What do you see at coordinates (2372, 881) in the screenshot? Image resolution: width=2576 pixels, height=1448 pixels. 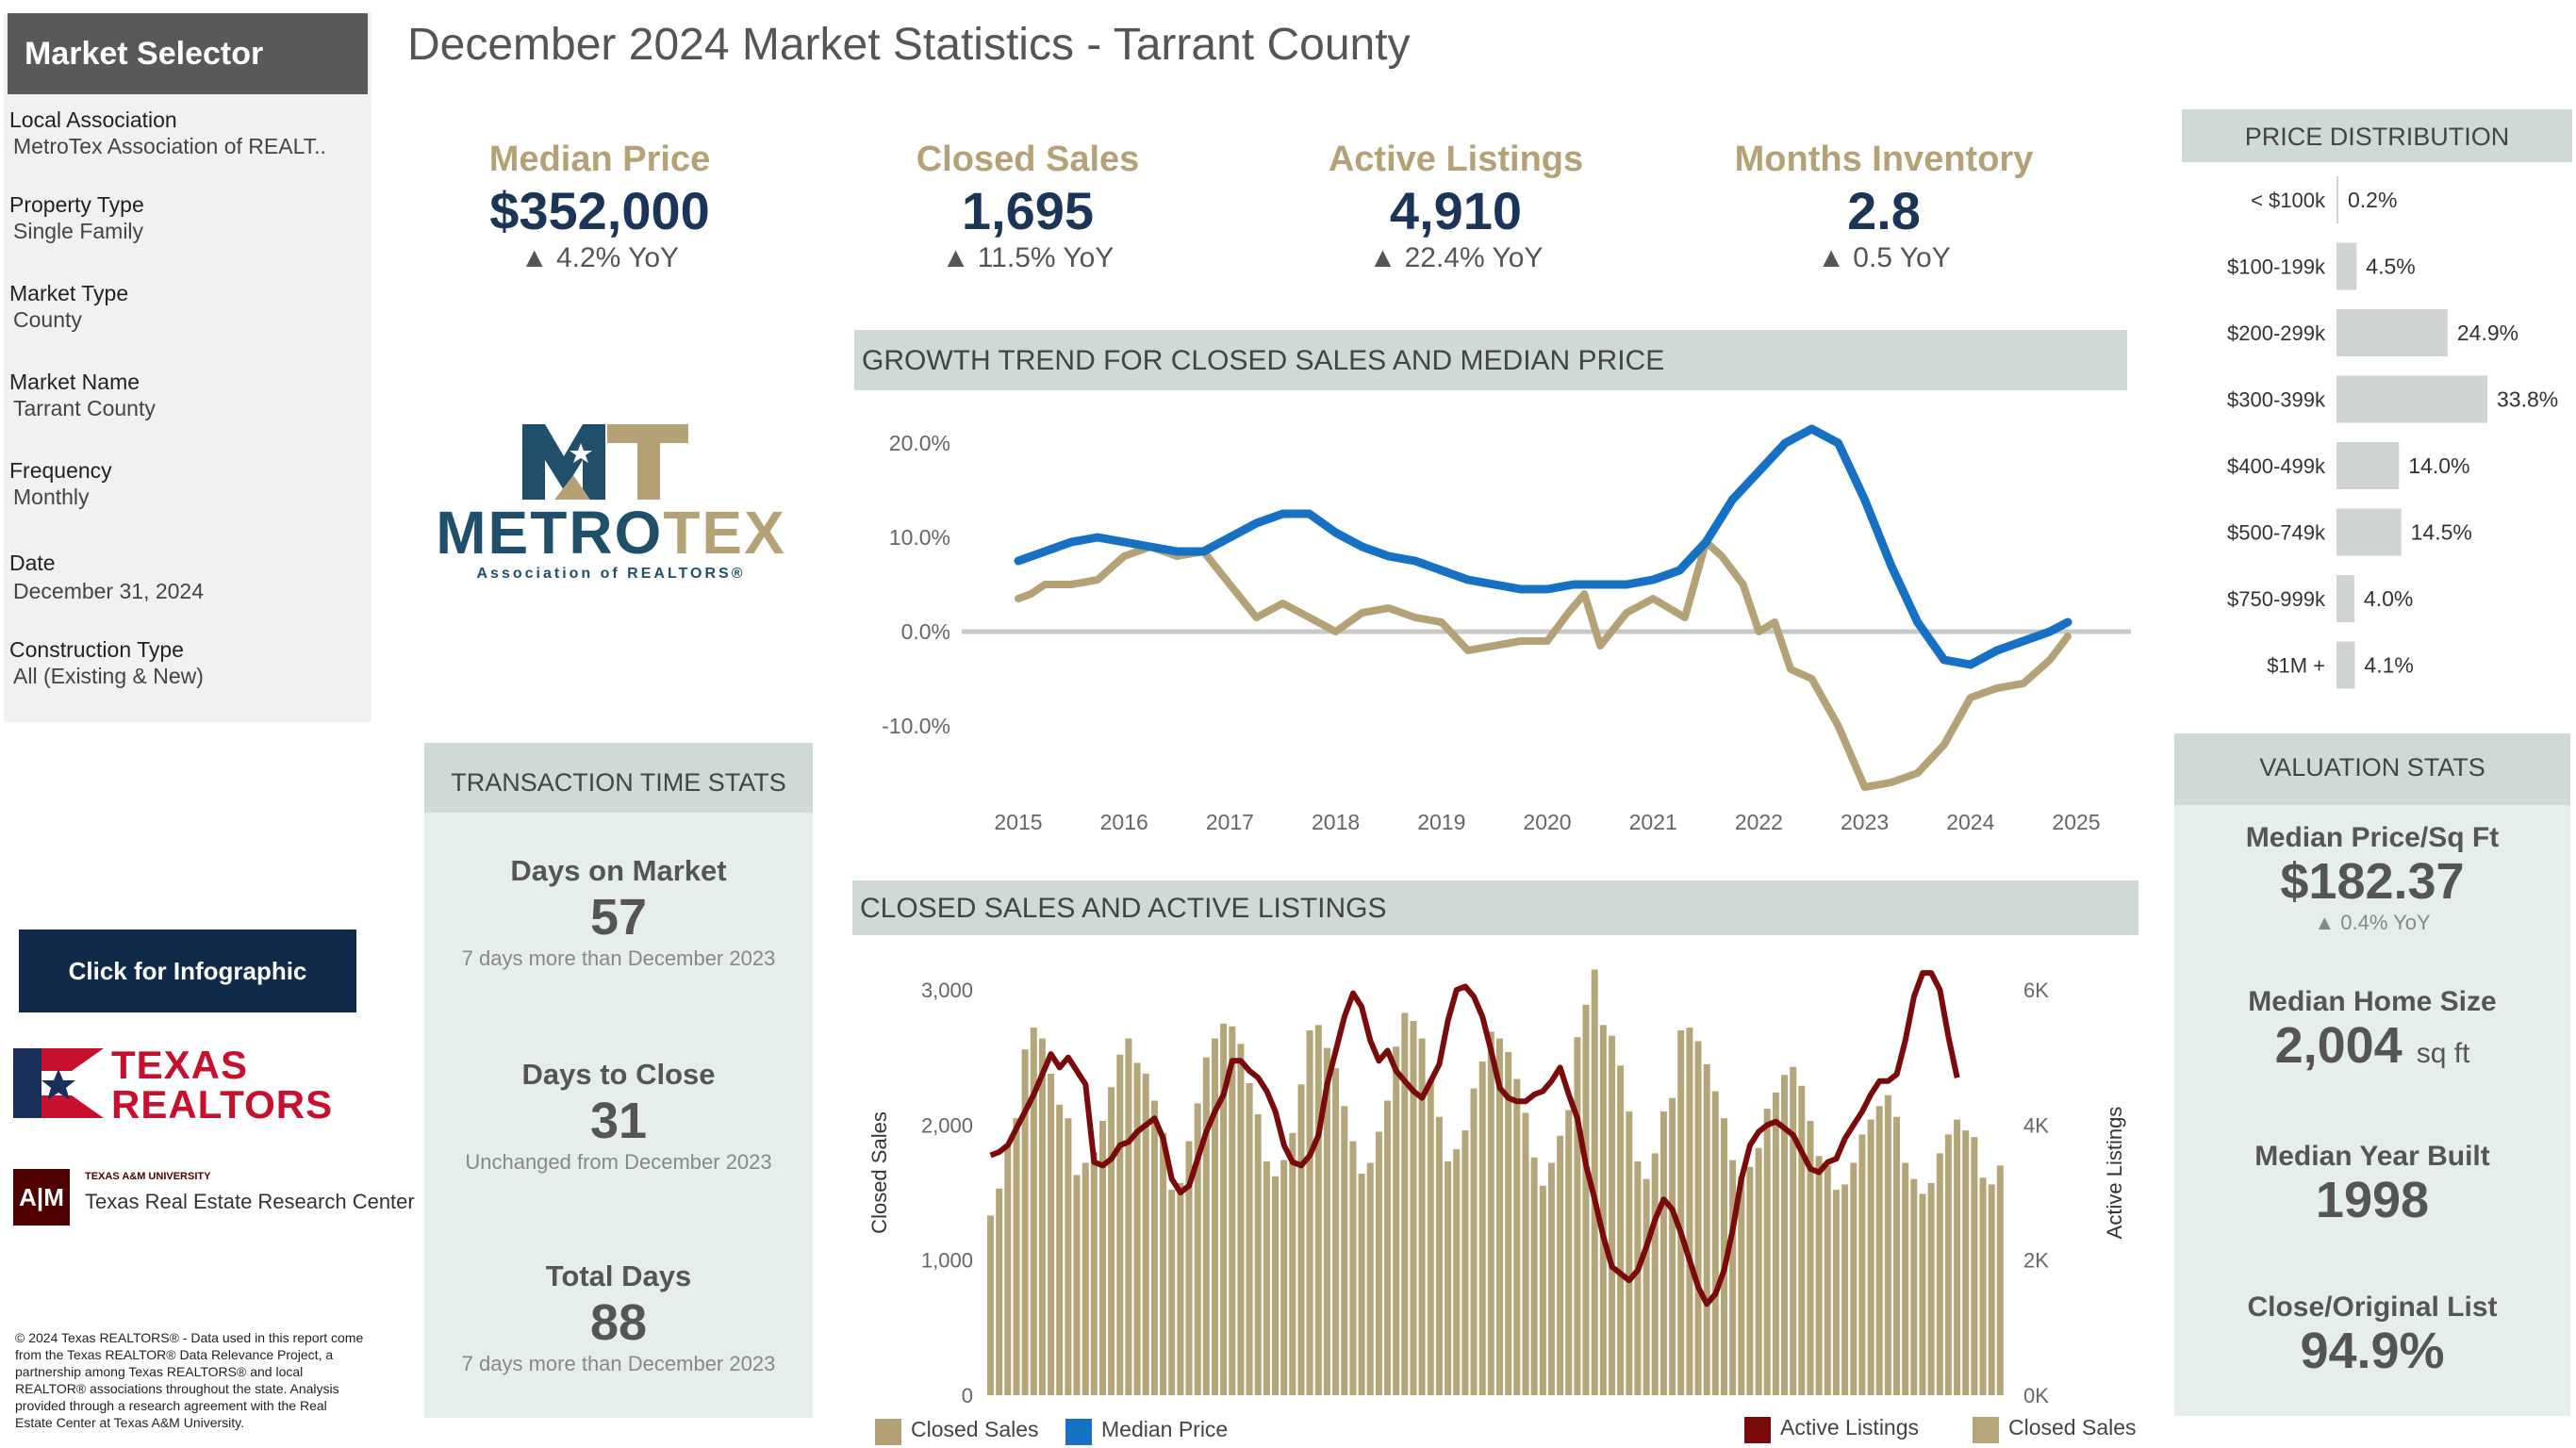 I see `price-sqft-value: $182.37` at bounding box center [2372, 881].